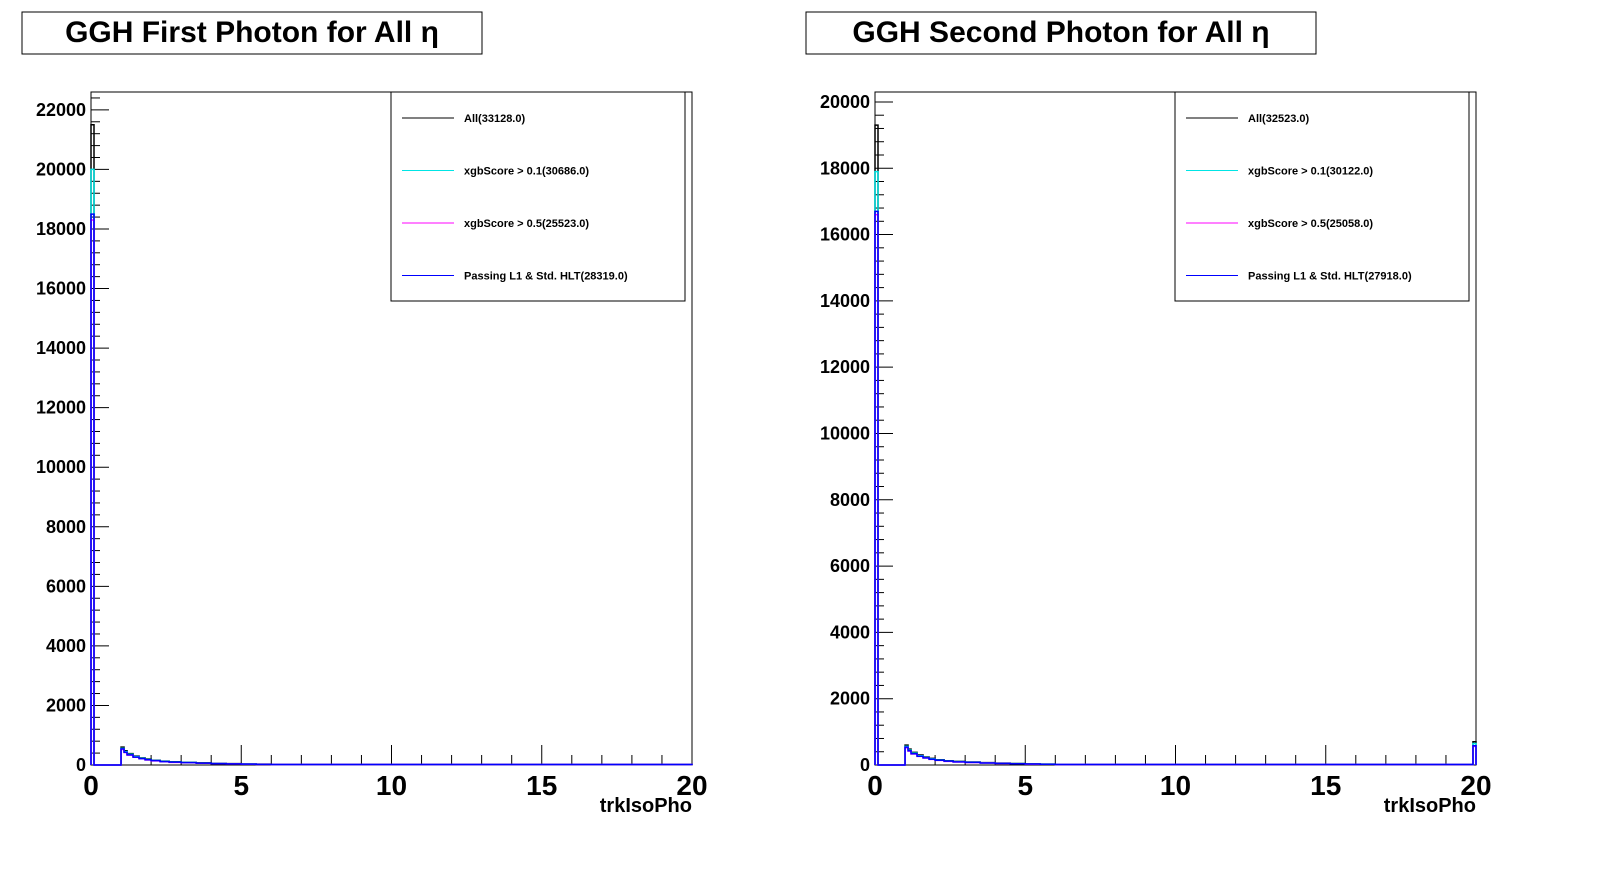  What do you see at coordinates (61, 110) in the screenshot?
I see `y-tick-label: 22000` at bounding box center [61, 110].